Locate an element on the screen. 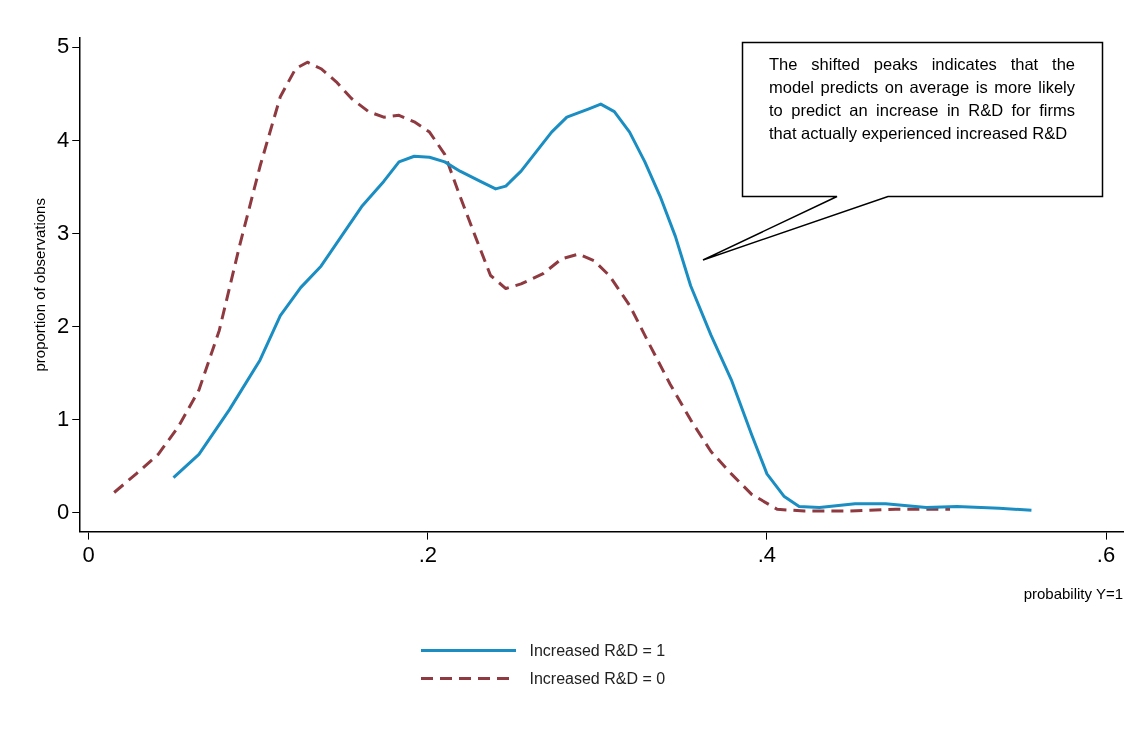 The height and width of the screenshot is (745, 1141). y-tick-label: 3 is located at coordinates (63, 232).